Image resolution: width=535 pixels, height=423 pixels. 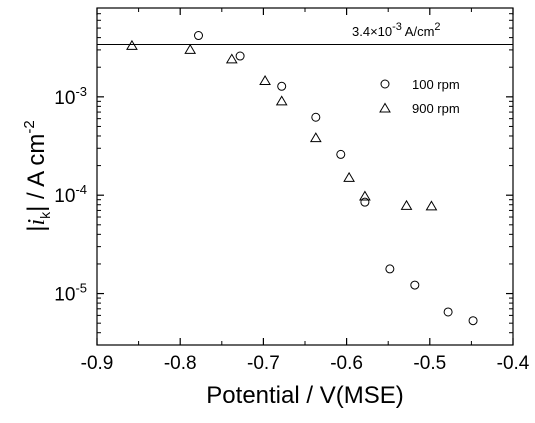 I want to click on x-tick-label: -0.5, so click(x=429, y=363).